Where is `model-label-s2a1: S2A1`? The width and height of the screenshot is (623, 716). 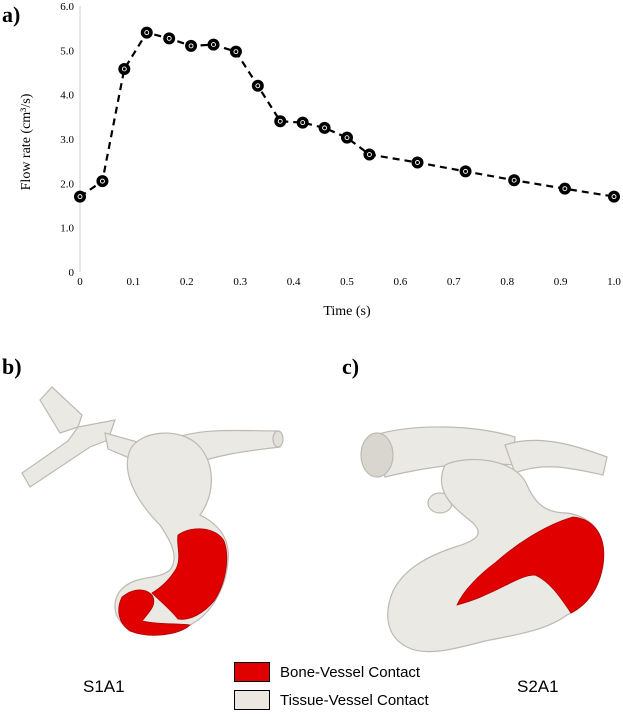 model-label-s2a1: S2A1 is located at coordinates (538, 686).